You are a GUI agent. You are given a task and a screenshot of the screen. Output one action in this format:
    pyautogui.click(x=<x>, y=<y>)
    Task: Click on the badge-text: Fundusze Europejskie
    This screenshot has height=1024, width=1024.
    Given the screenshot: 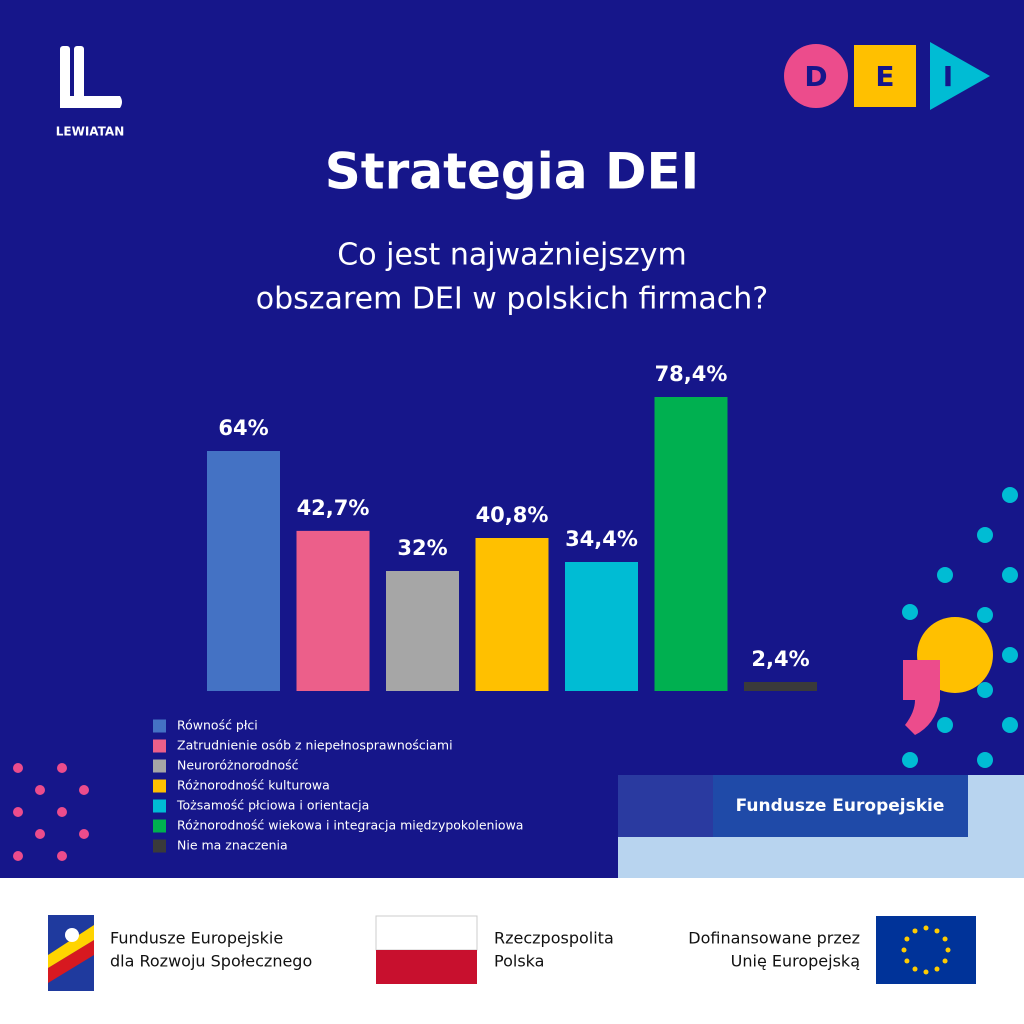 What is the action you would take?
    pyautogui.click(x=840, y=806)
    